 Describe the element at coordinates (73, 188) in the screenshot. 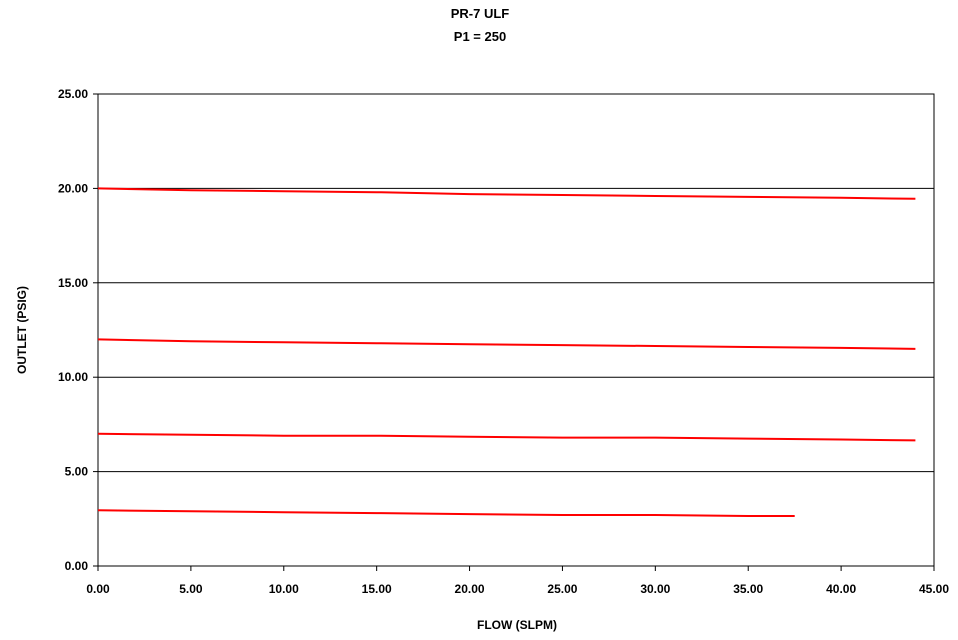

I see `y-tick-label-4: 20.00` at that location.